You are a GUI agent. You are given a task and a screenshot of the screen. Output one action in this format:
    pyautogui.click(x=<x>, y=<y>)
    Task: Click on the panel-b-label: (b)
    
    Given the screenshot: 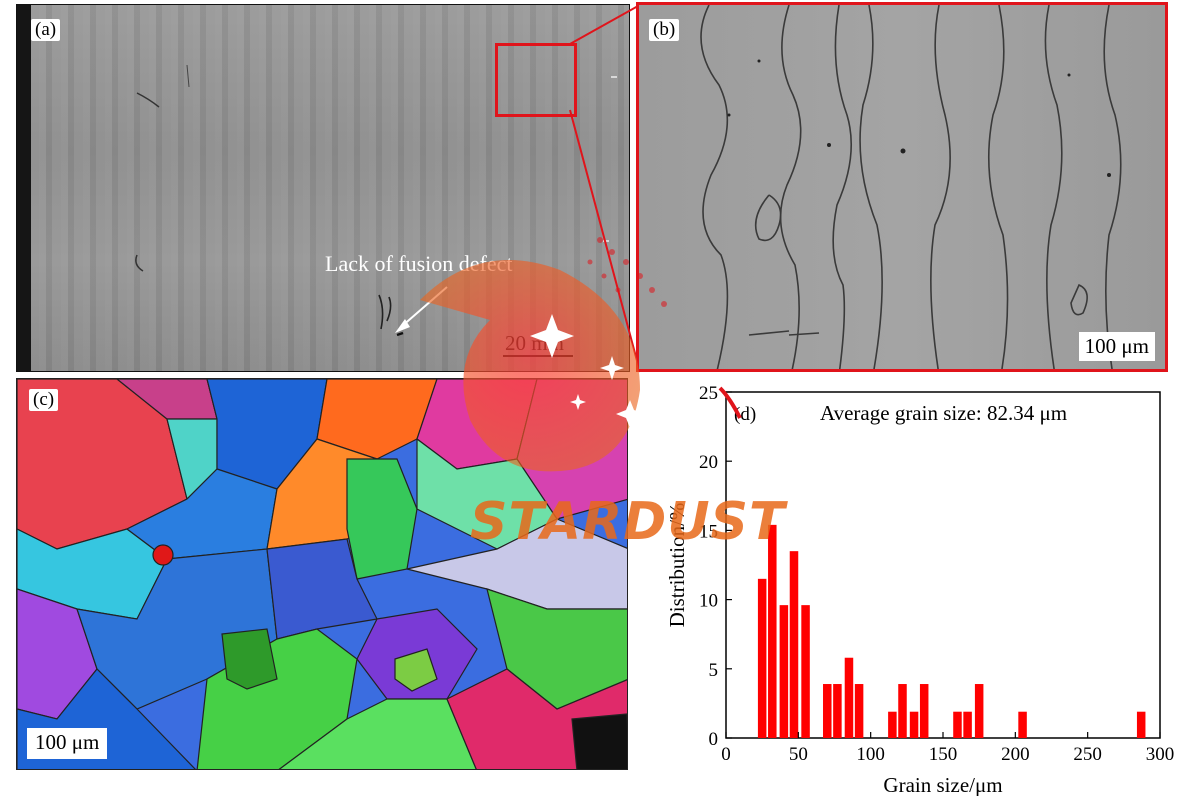 What is the action you would take?
    pyautogui.click(x=664, y=30)
    